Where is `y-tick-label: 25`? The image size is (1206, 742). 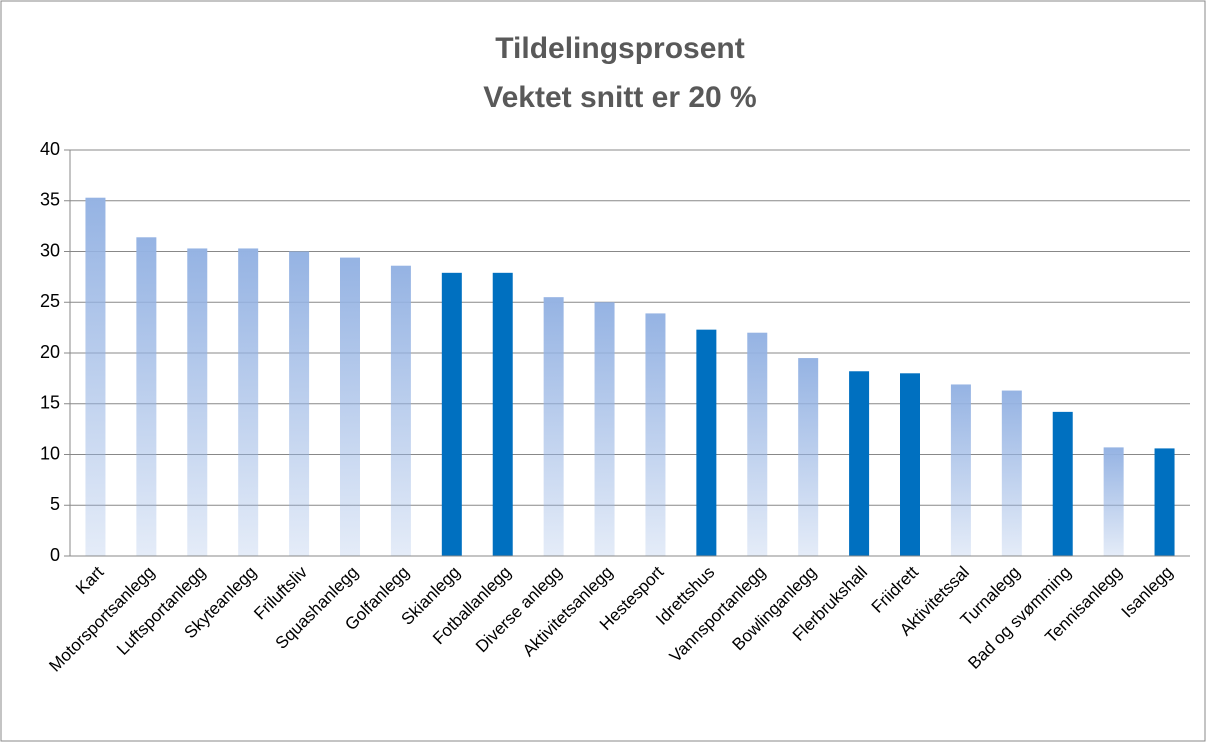 y-tick-label: 25 is located at coordinates (50, 301).